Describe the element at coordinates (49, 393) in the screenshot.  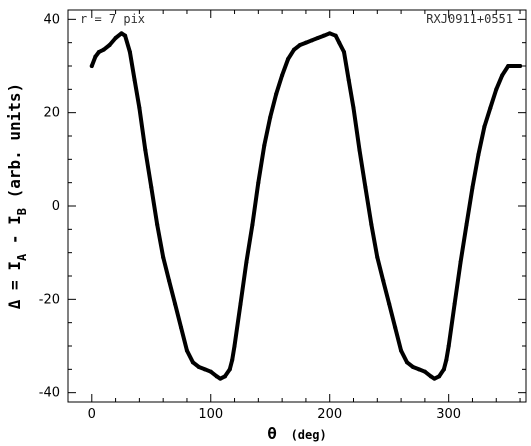
I see `y-tick-label: -40` at that location.